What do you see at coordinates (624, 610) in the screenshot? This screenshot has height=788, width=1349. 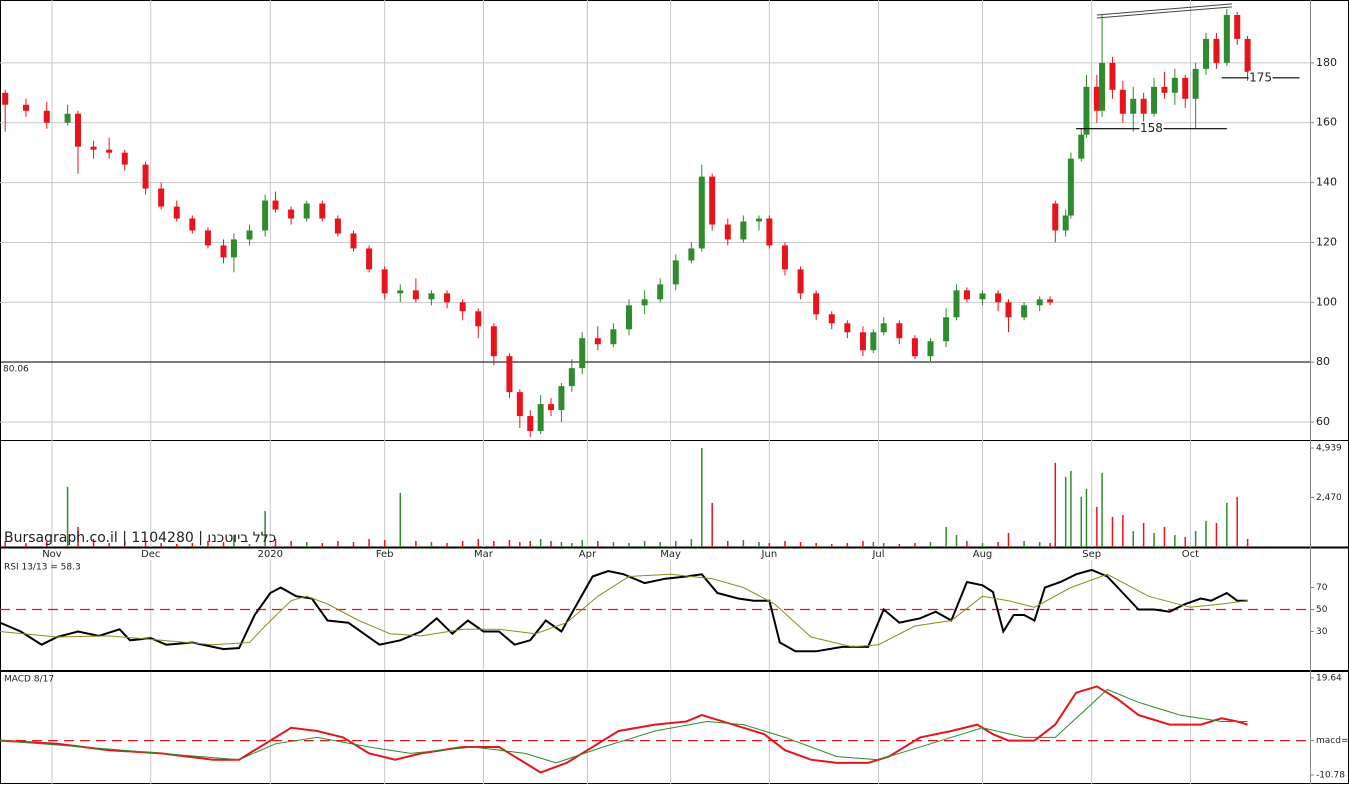 I see `rsi-line` at bounding box center [624, 610].